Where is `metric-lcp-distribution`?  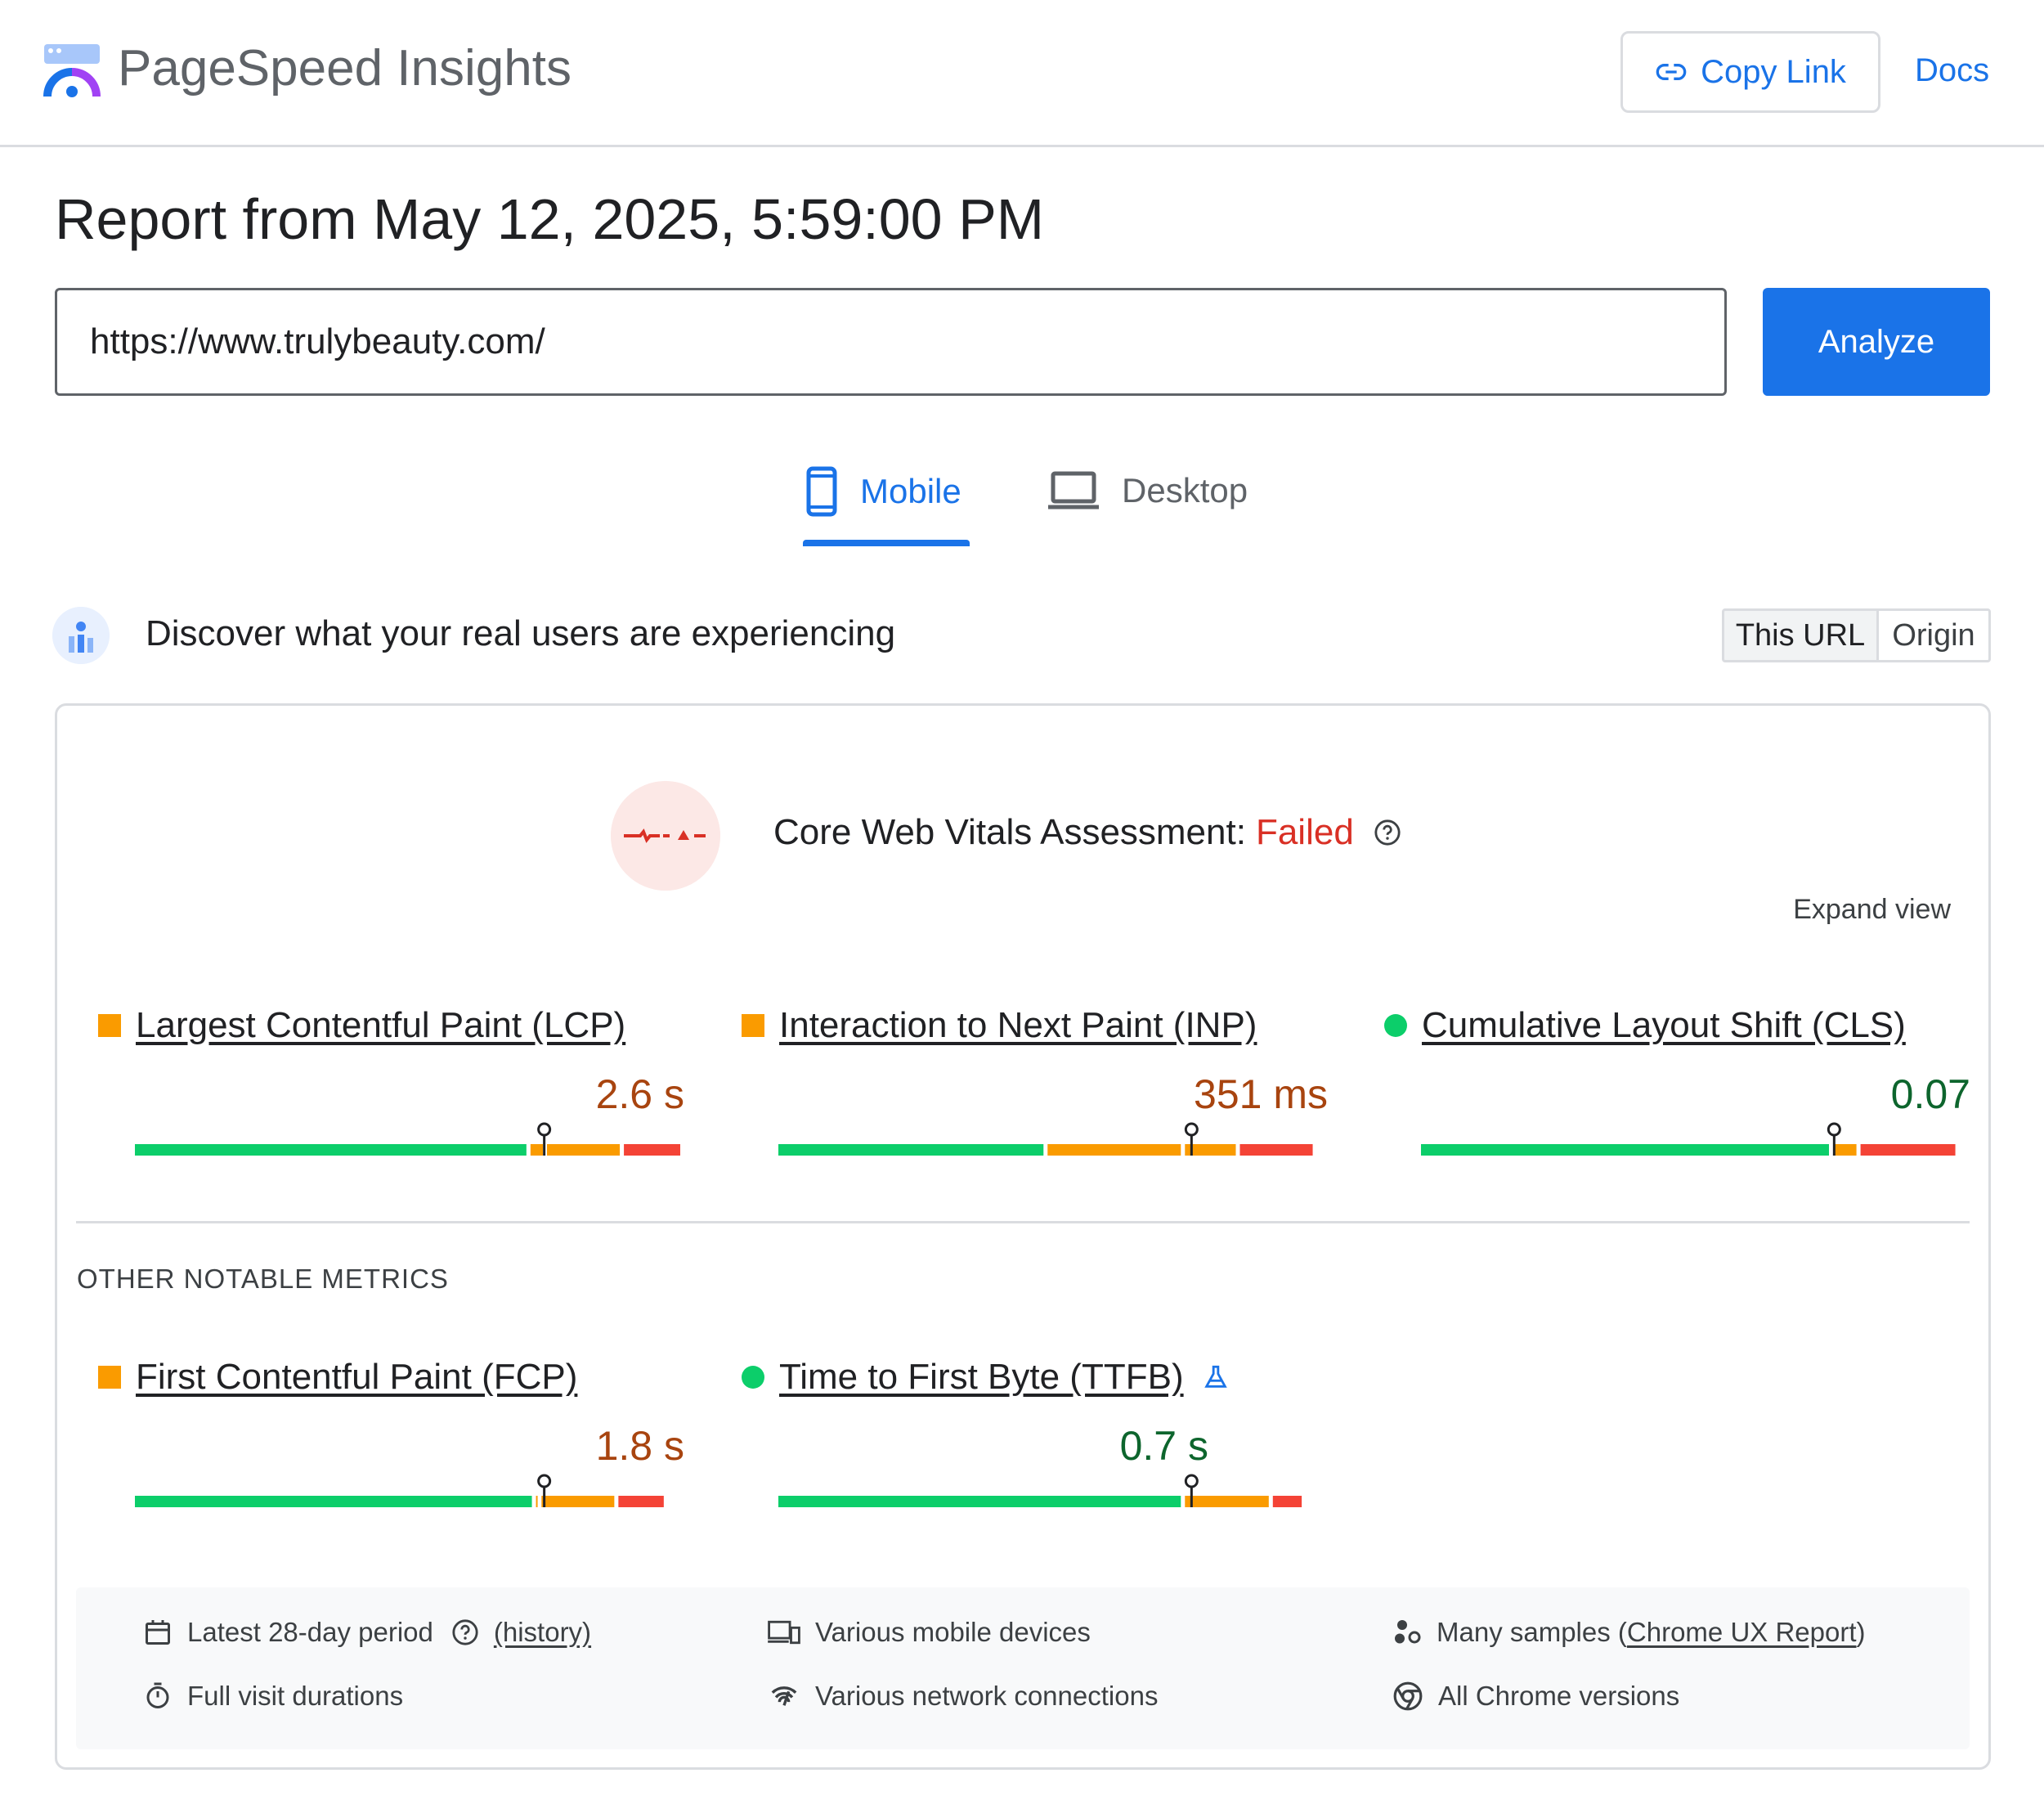 metric-lcp-distribution is located at coordinates (408, 1139).